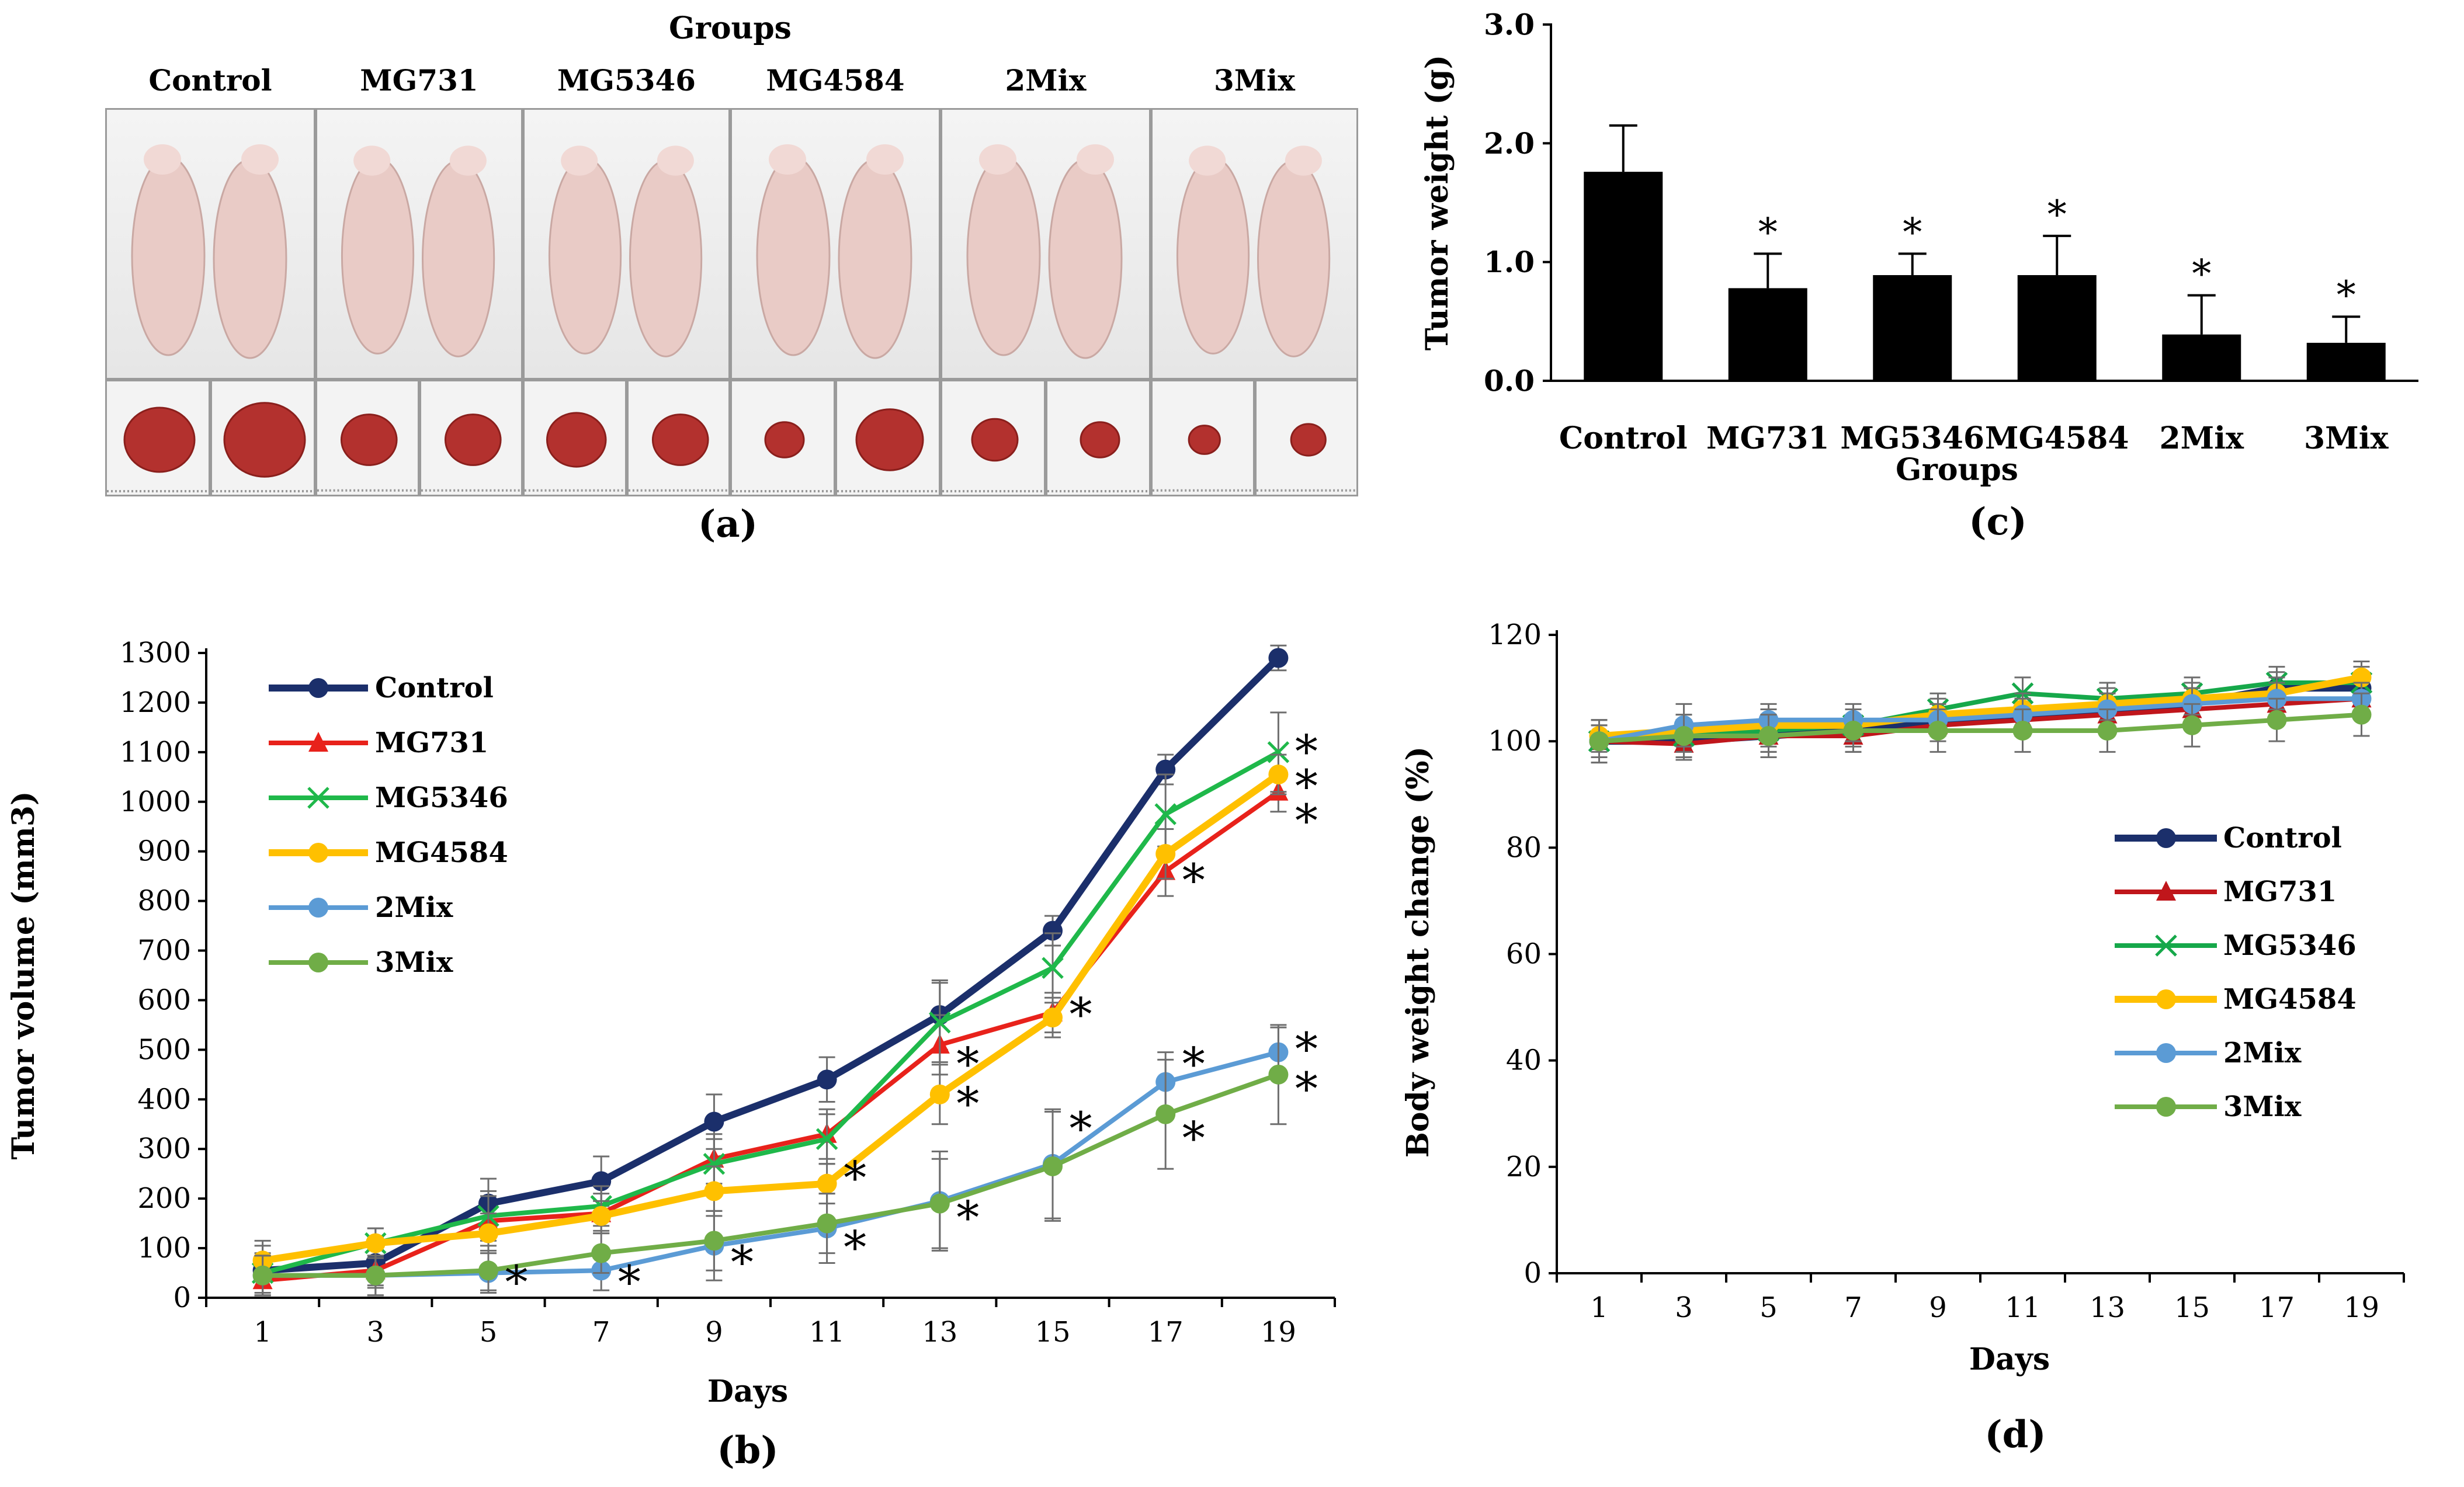 This screenshot has height=1487, width=2464. What do you see at coordinates (626, 80) in the screenshot?
I see `group-name-mg5346: MG5346` at bounding box center [626, 80].